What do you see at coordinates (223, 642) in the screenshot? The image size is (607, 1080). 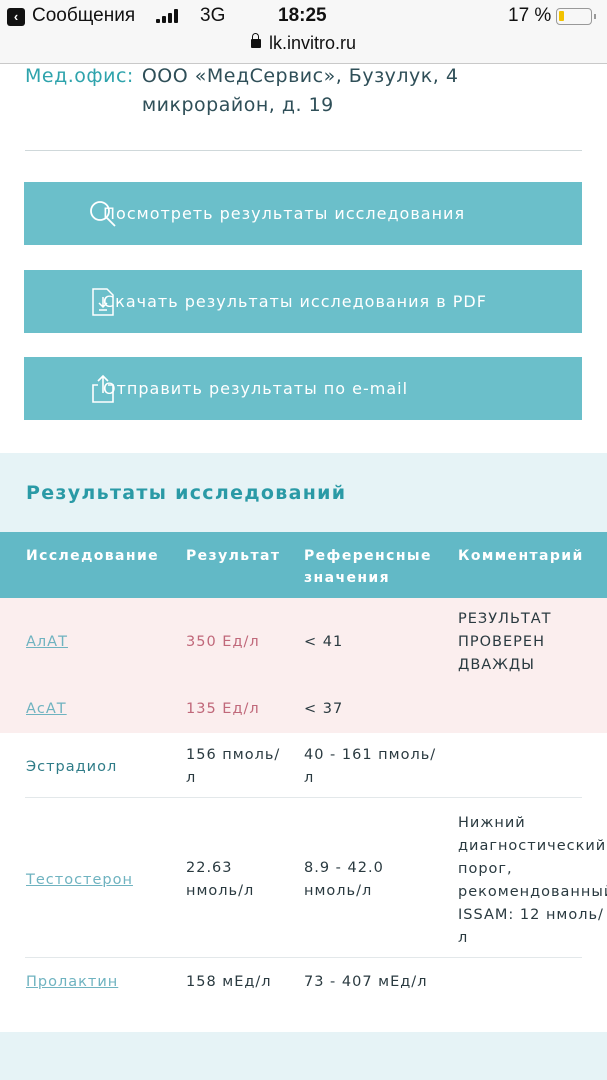 I see `result-value: 350 Ед/л` at bounding box center [223, 642].